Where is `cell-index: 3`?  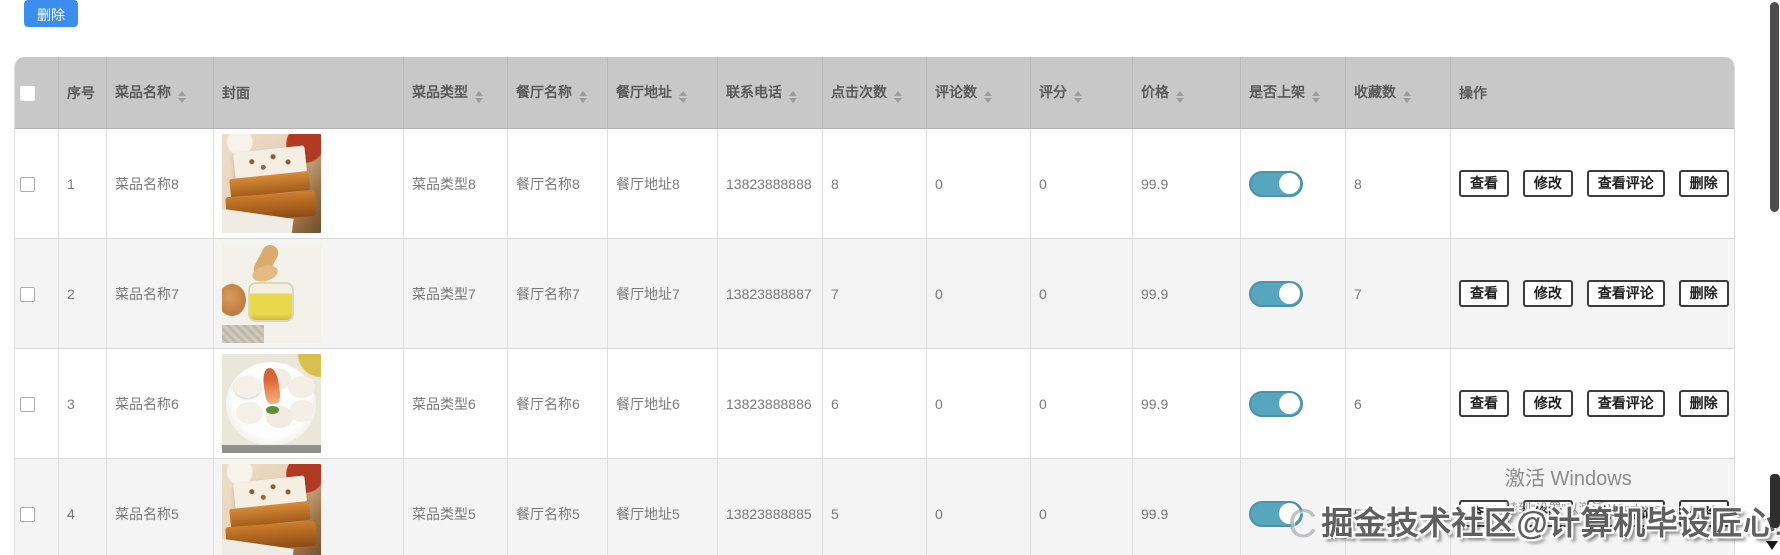
cell-index: 3 is located at coordinates (83, 404).